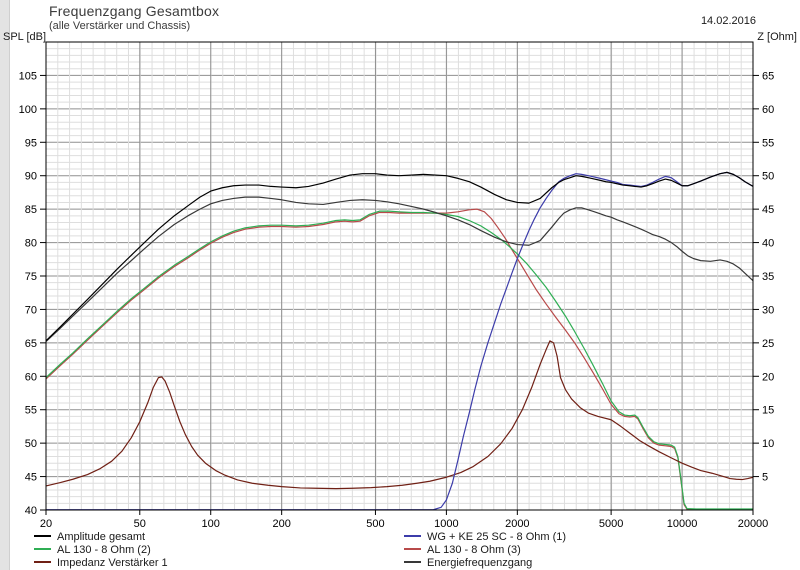  I want to click on legend-item-wg-ke25sc: WG + KE 25 SC - 8 Ohm (1), so click(485, 537).